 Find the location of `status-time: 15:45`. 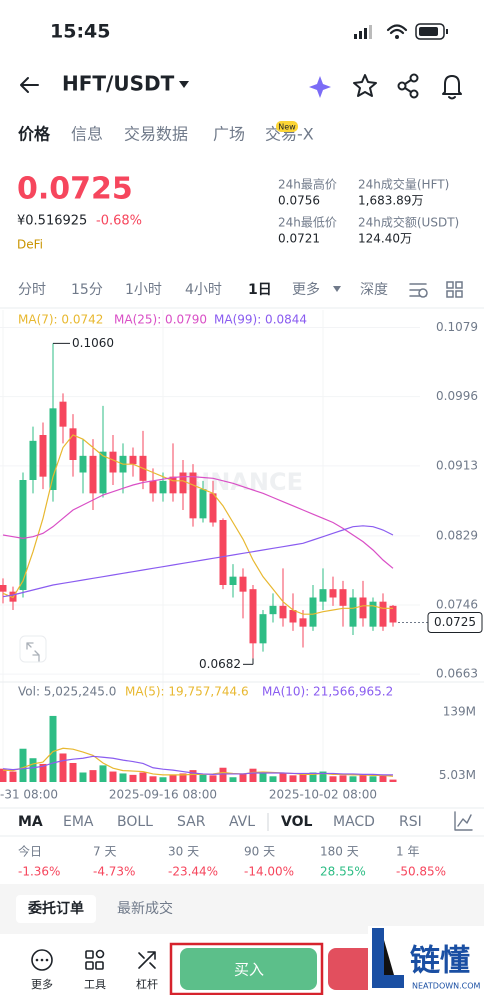

status-time: 15:45 is located at coordinates (80, 32).